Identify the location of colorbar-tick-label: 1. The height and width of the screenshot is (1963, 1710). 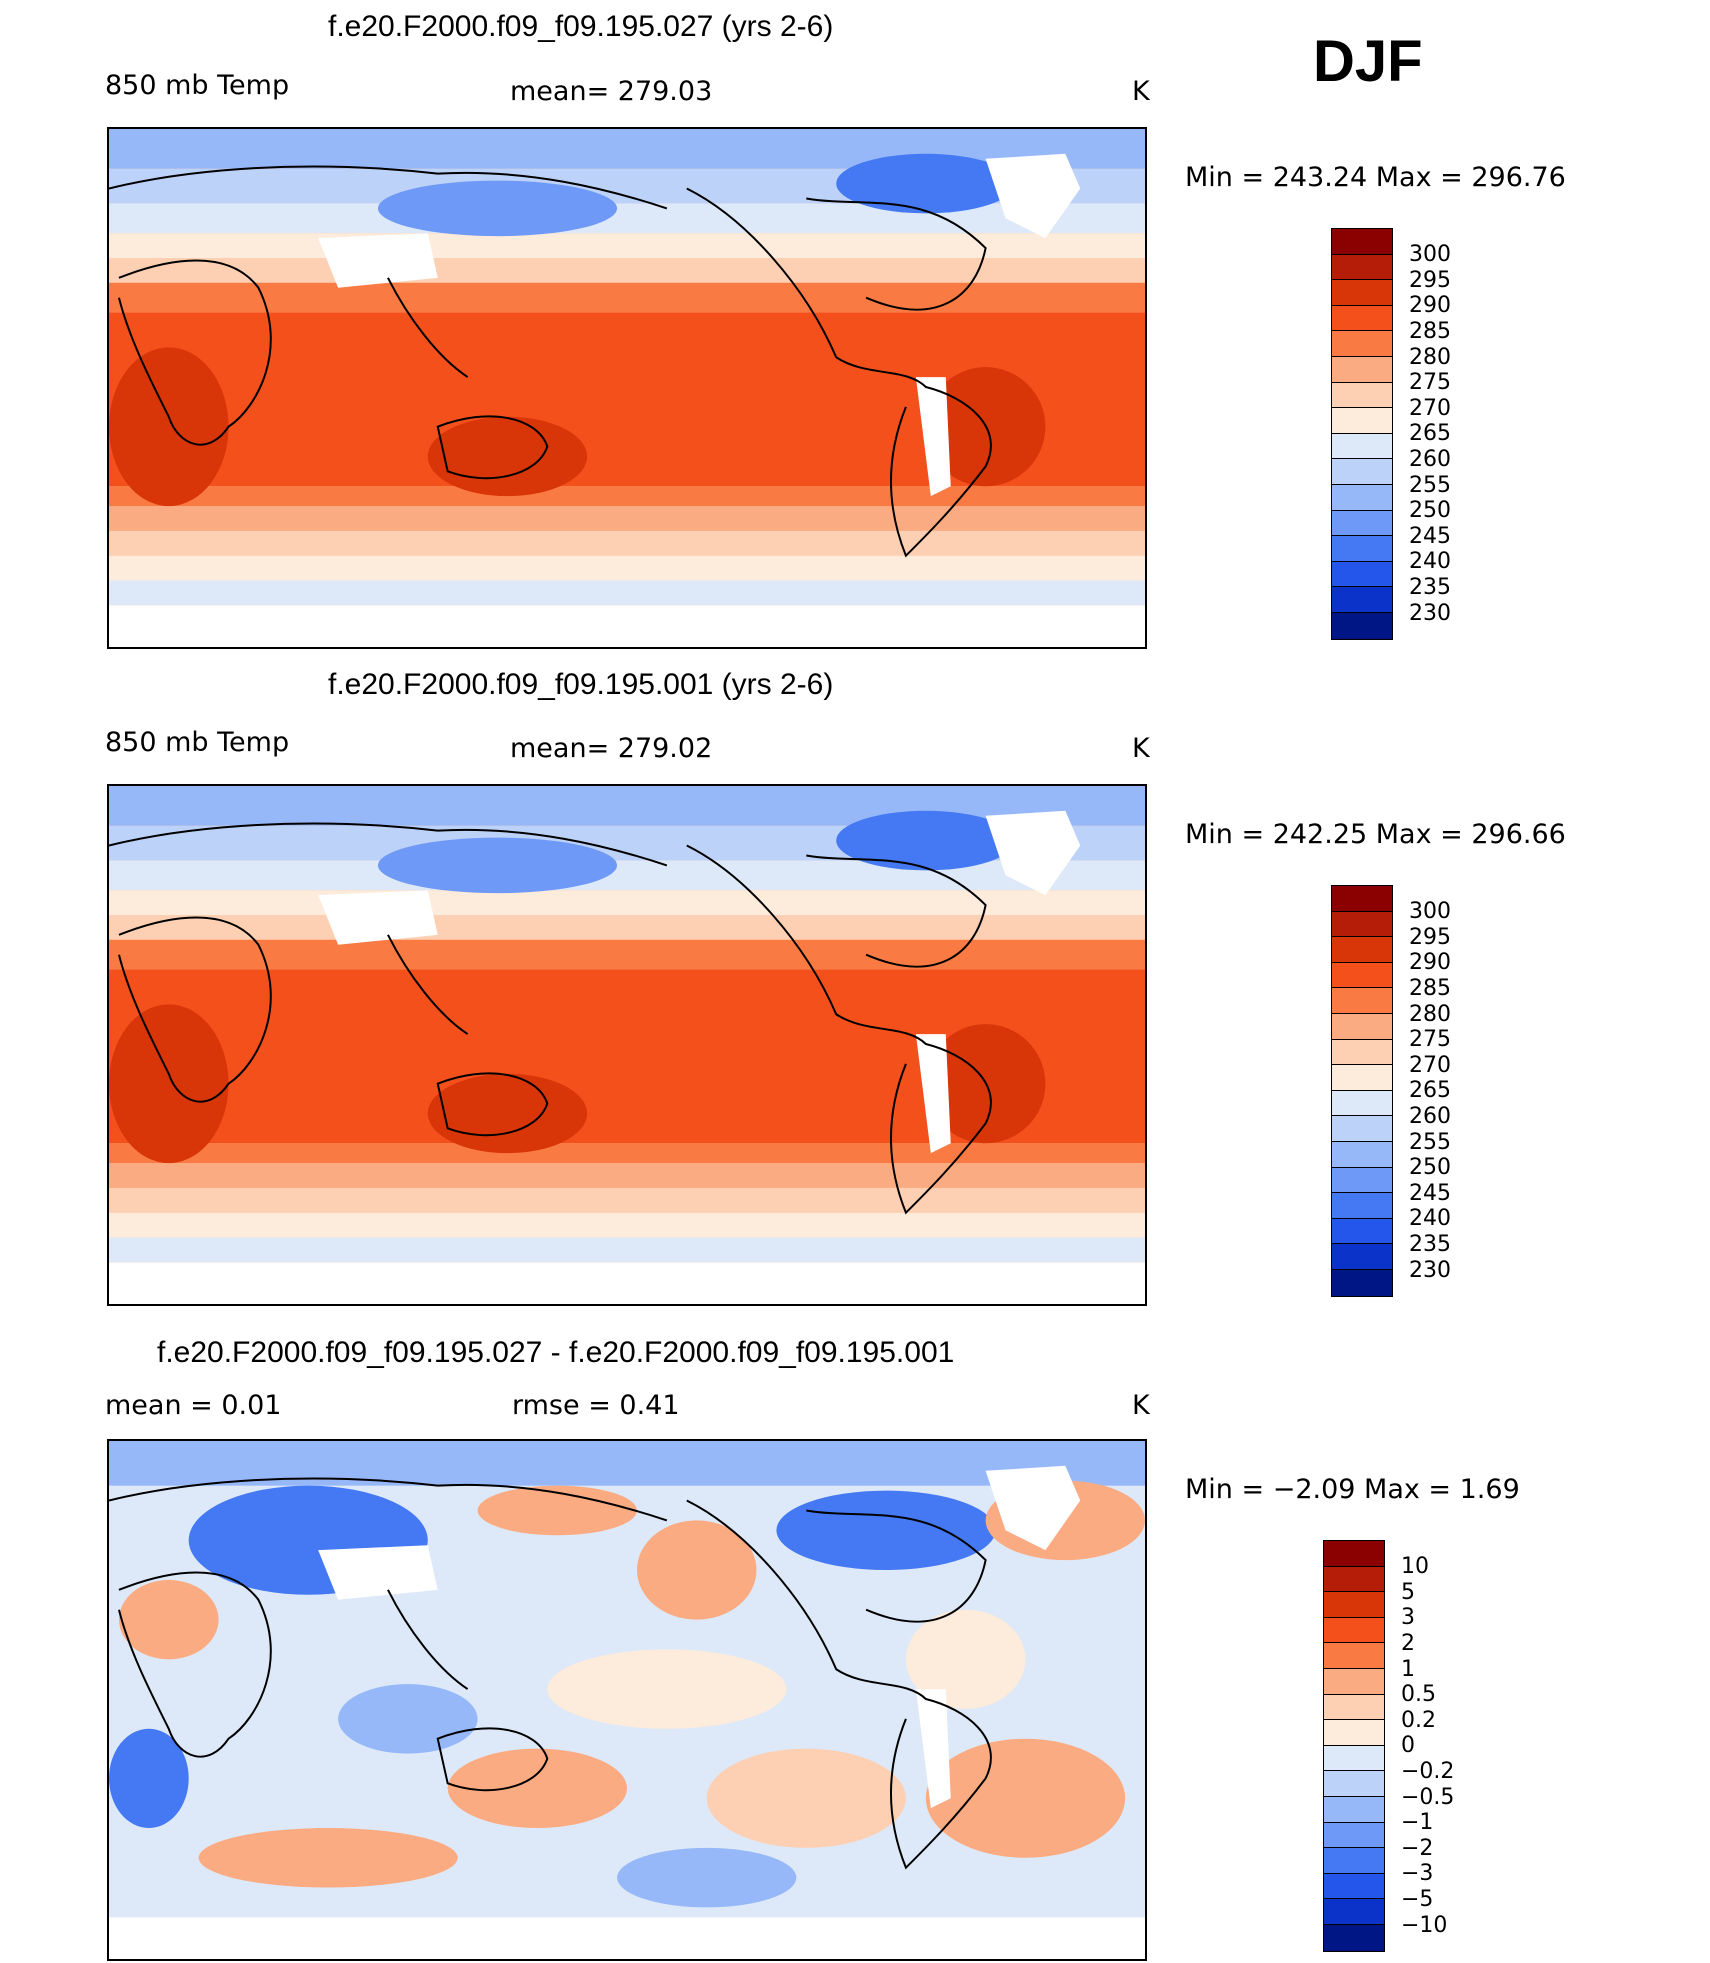
(1408, 1669).